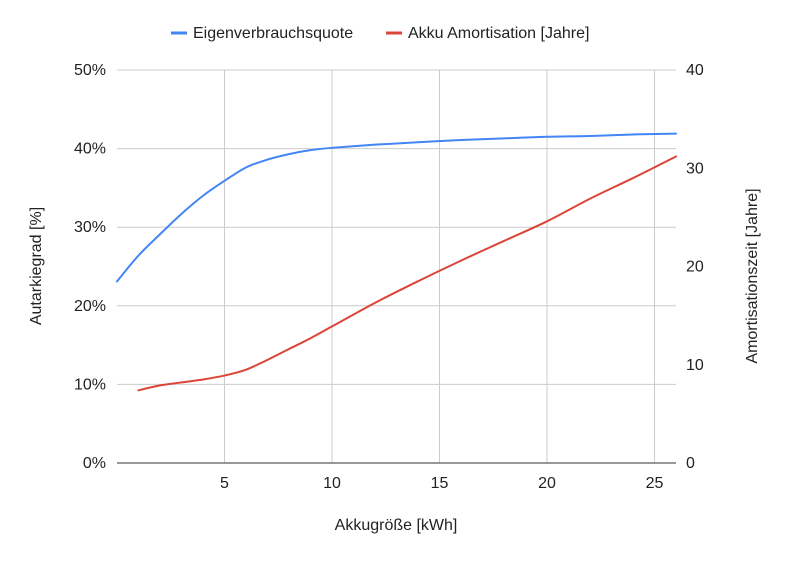 This screenshot has width=787, height=569. Describe the element at coordinates (224, 483) in the screenshot. I see `x-tick-label: 5` at that location.